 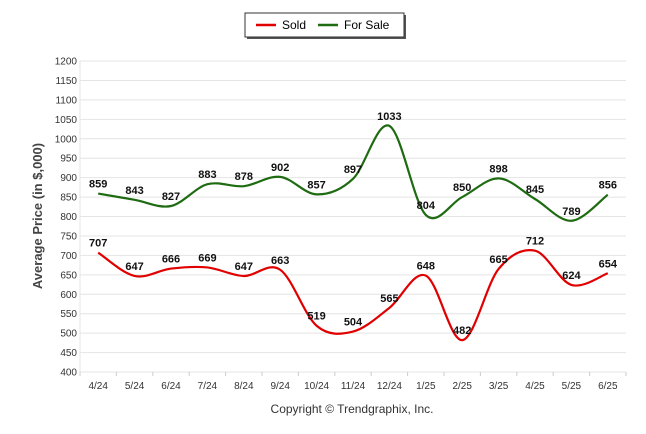 What do you see at coordinates (68, 373) in the screenshot?
I see `y-tick-label: 400` at bounding box center [68, 373].